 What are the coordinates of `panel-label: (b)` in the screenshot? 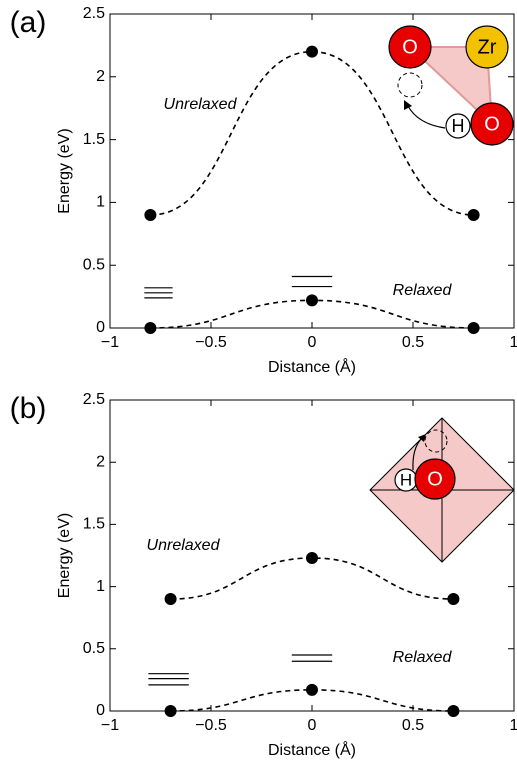 It's located at (28, 408).